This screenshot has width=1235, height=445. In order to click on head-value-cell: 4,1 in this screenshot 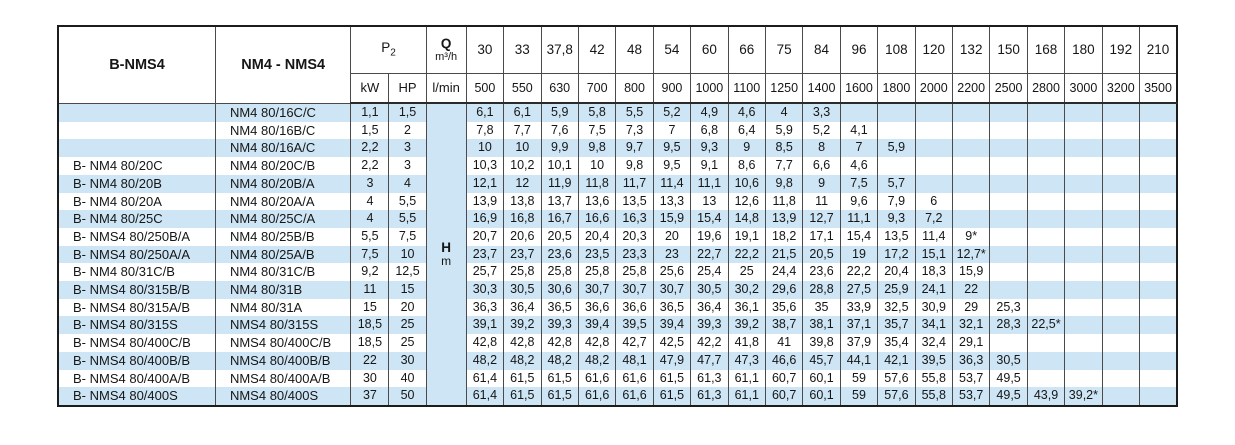, I will do `click(859, 130)`.